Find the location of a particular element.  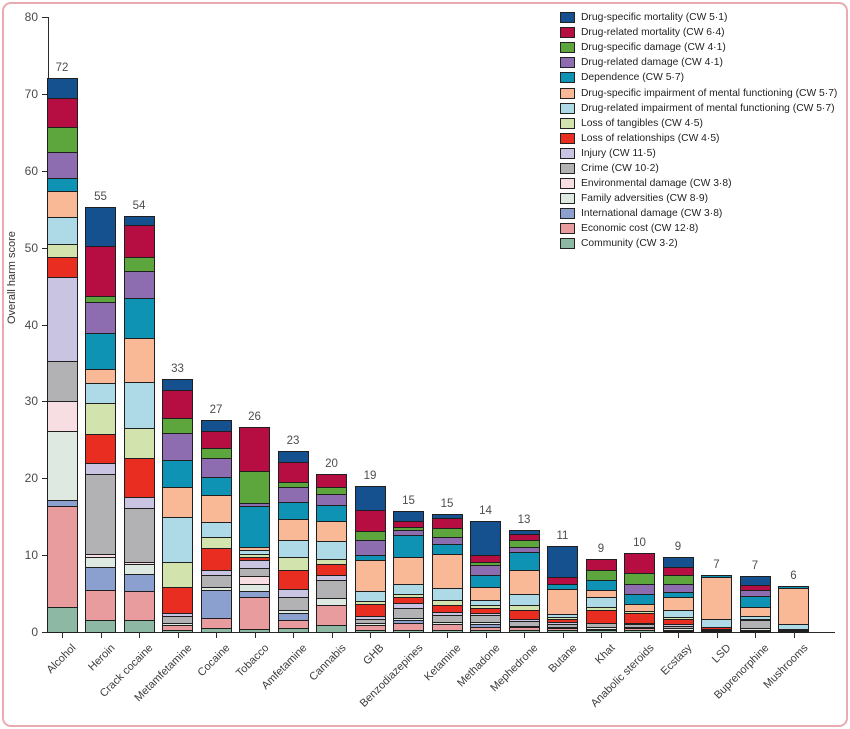

bar-amfetamine is located at coordinates (293, 542).